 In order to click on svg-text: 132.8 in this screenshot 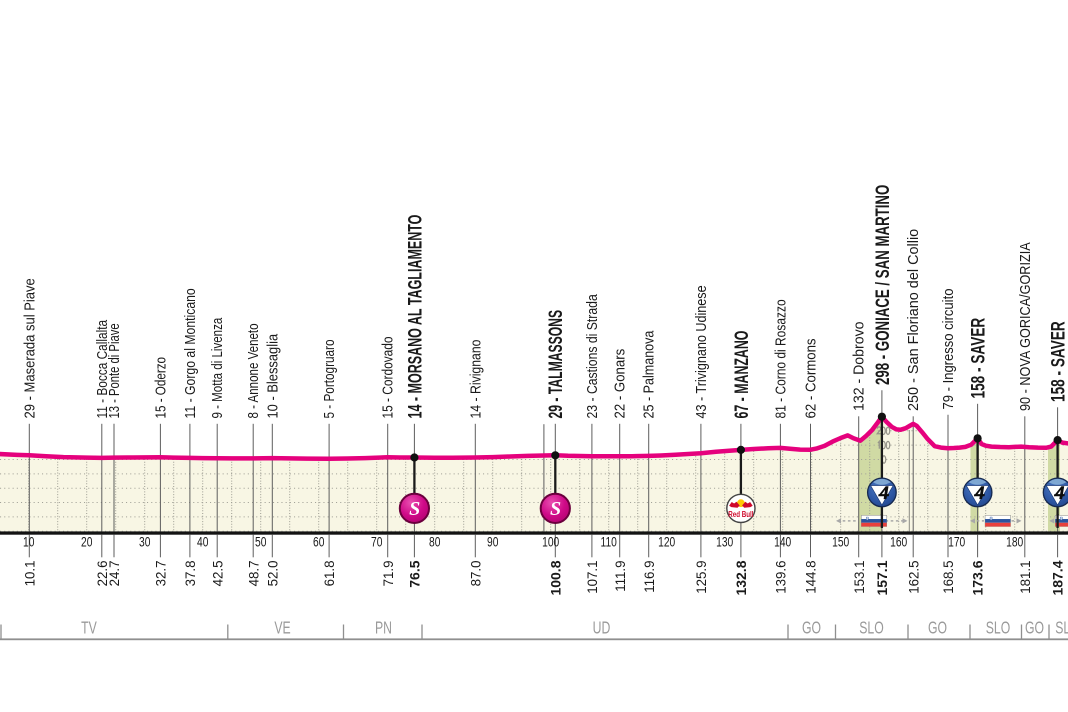, I will do `click(741, 577)`.